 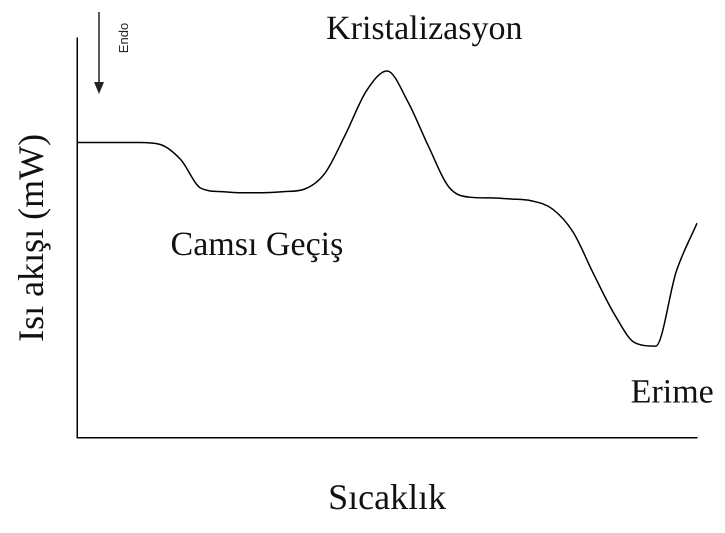 What do you see at coordinates (257, 244) in the screenshot?
I see `annotation: Camsı Geçiş` at bounding box center [257, 244].